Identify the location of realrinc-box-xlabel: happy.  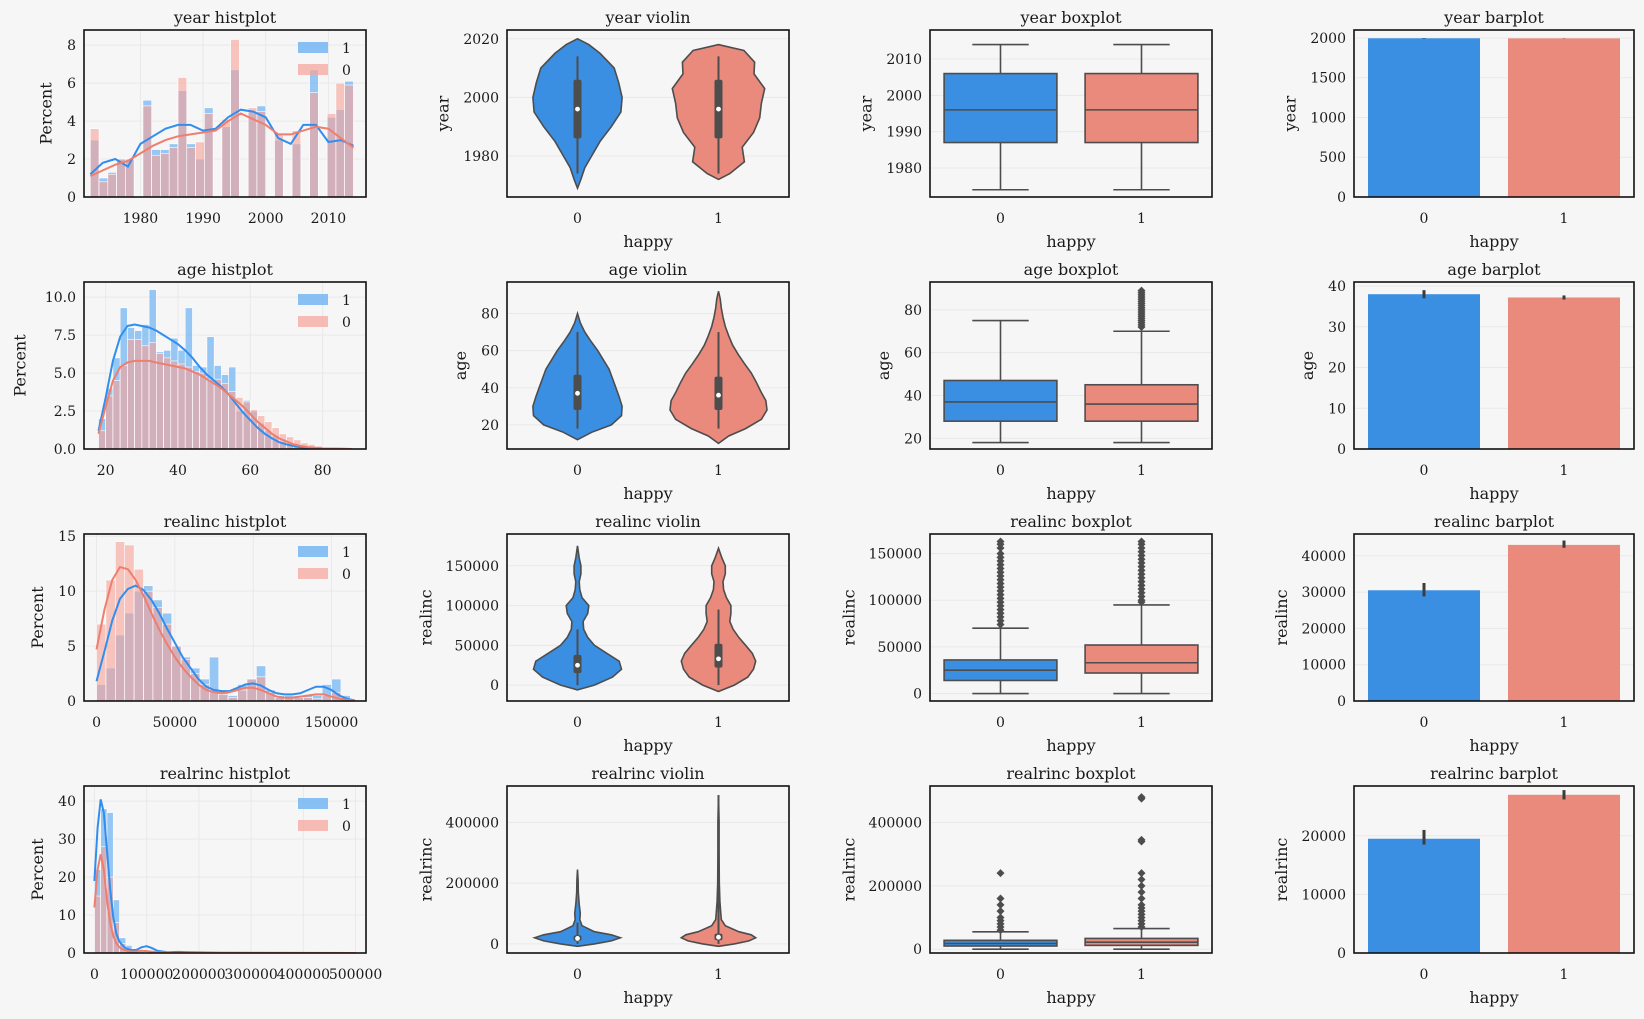
(1070, 997).